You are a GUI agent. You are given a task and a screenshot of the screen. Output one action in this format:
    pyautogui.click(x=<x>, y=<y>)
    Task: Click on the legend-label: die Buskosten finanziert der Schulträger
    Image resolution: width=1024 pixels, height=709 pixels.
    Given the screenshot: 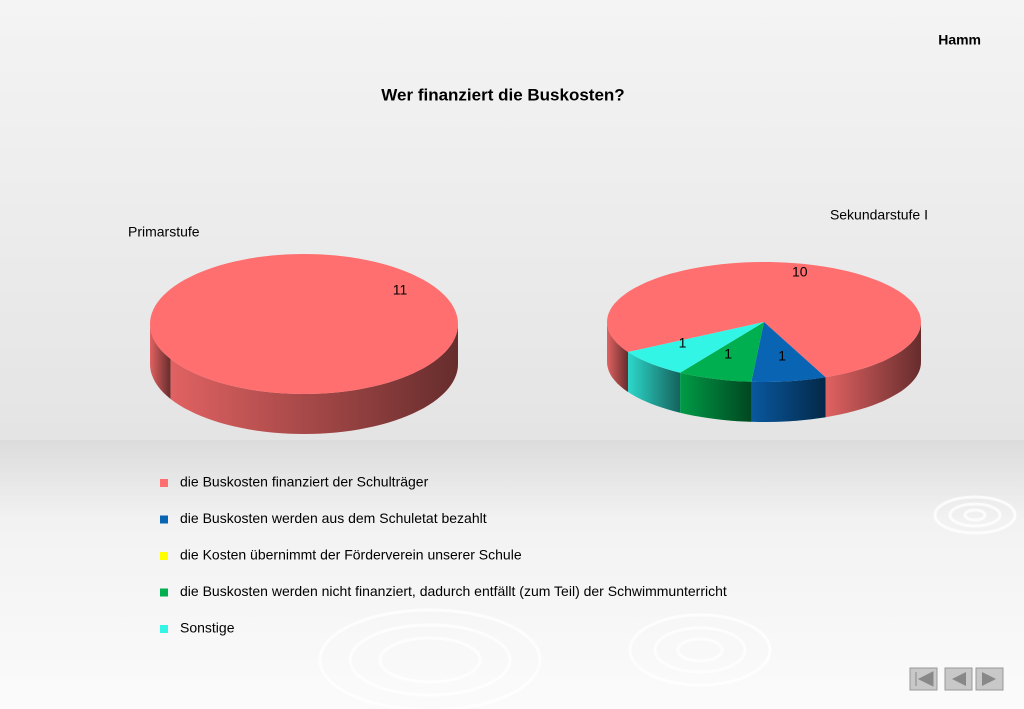 What is the action you would take?
    pyautogui.click(x=304, y=482)
    